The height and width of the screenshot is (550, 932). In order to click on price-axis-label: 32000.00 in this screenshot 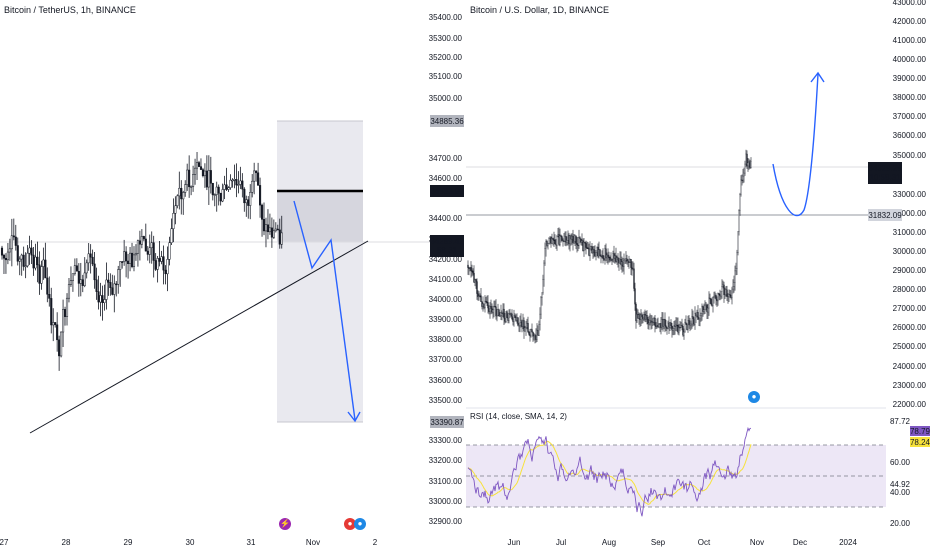, I will do `click(910, 213)`.